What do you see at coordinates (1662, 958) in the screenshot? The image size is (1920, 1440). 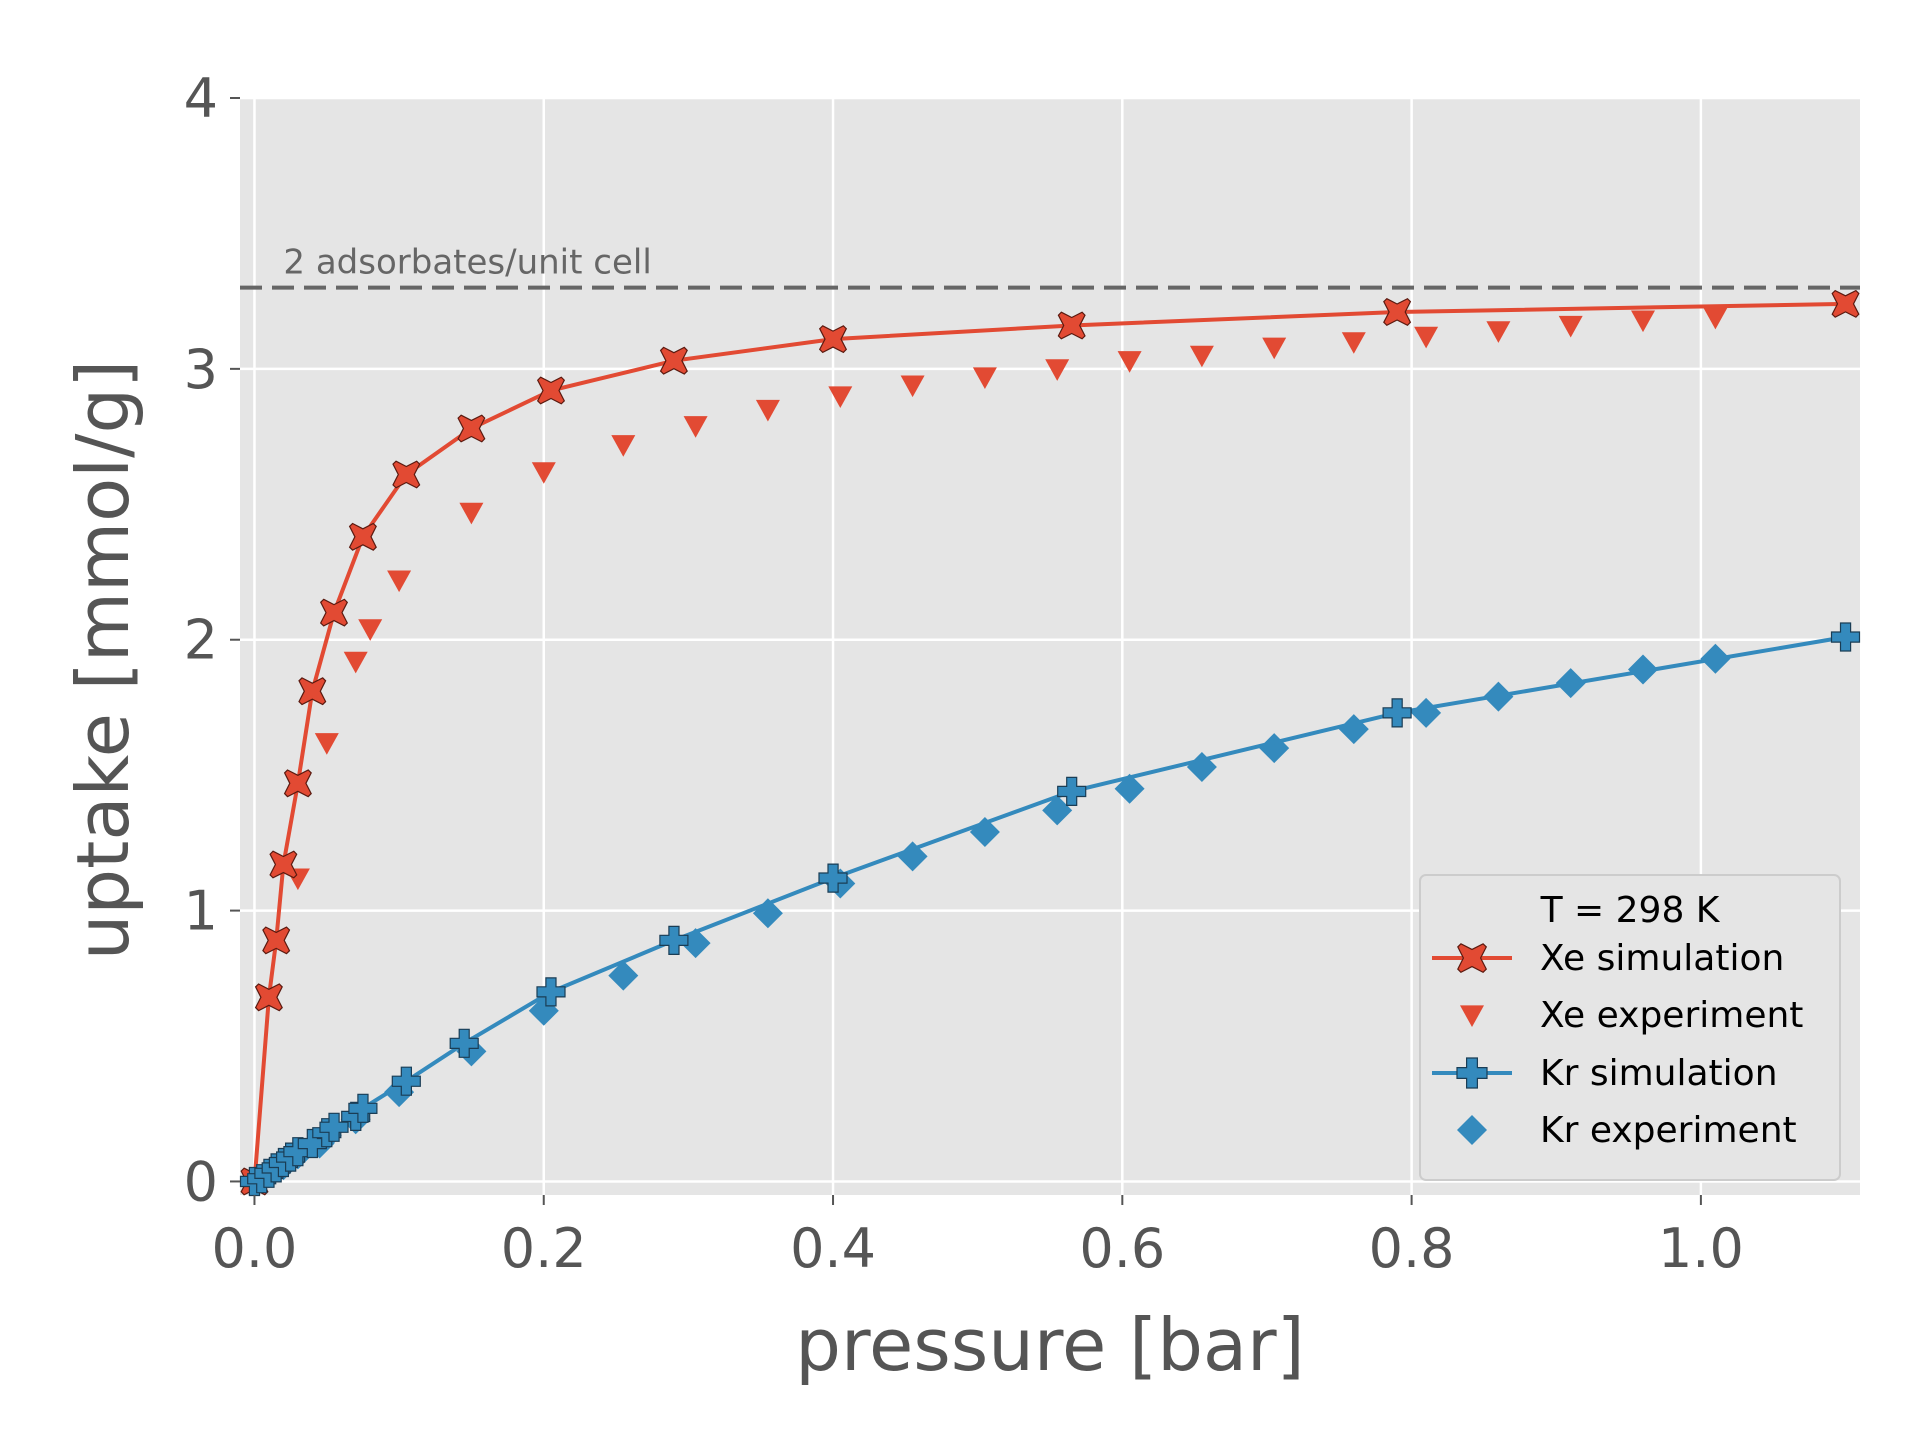 I see `legend-label: Xe simulation` at bounding box center [1662, 958].